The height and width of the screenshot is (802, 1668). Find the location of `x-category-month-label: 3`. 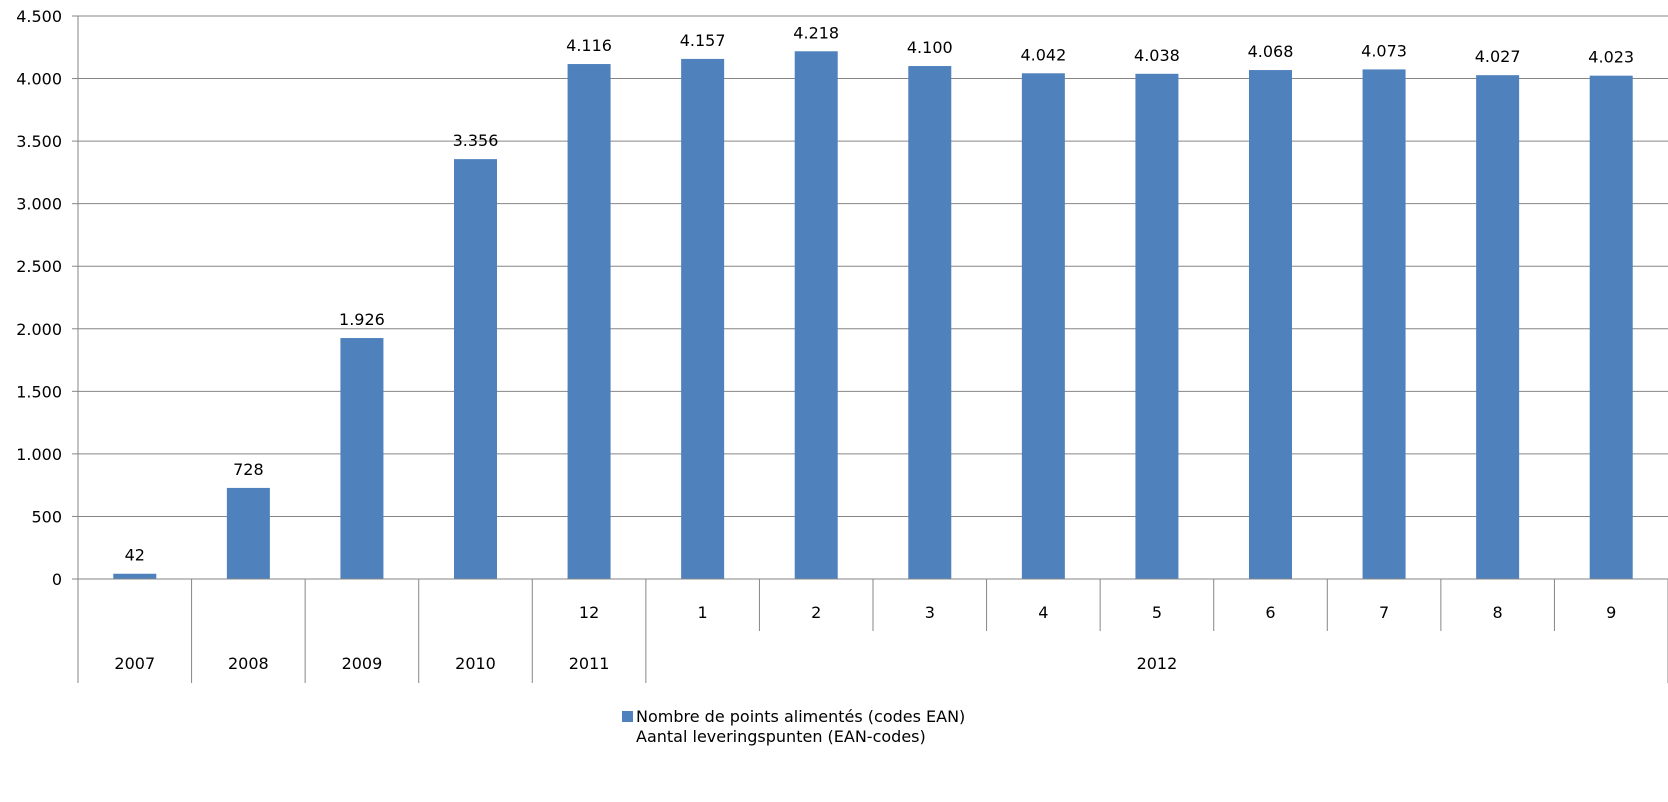

x-category-month-label: 3 is located at coordinates (930, 612).